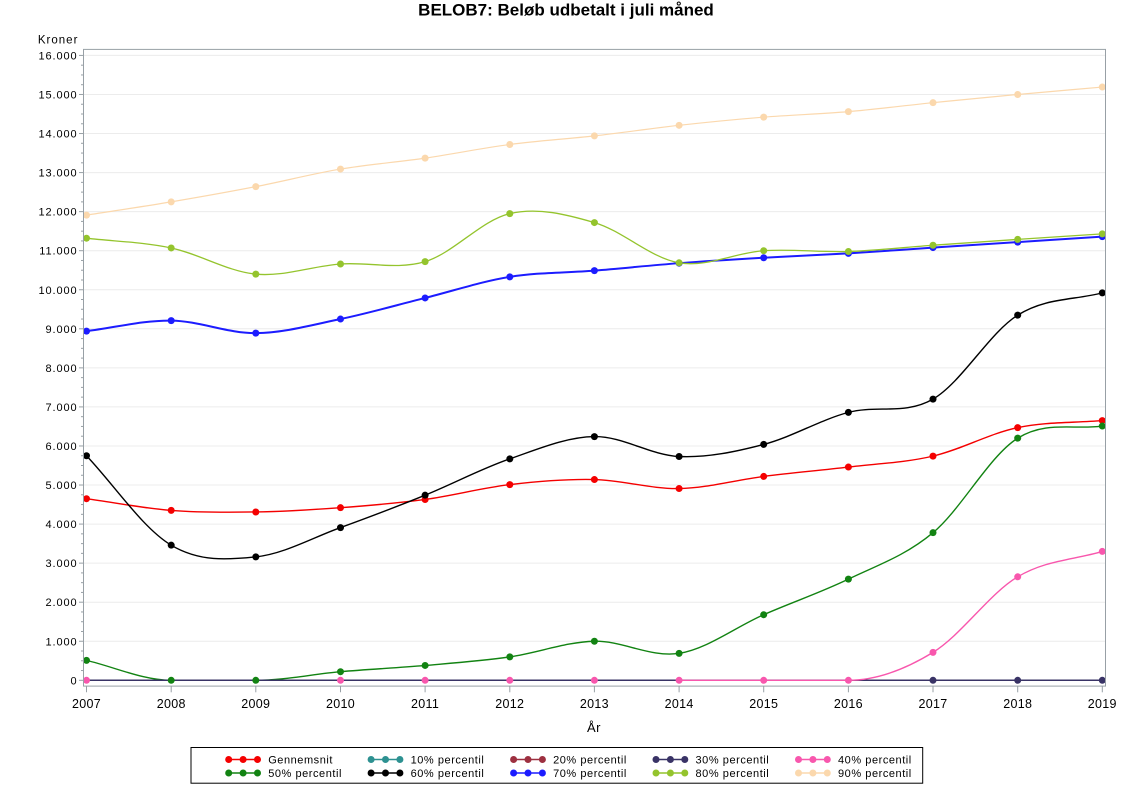 The width and height of the screenshot is (1122, 798). What do you see at coordinates (86, 704) in the screenshot?
I see `svg-text: 2007` at bounding box center [86, 704].